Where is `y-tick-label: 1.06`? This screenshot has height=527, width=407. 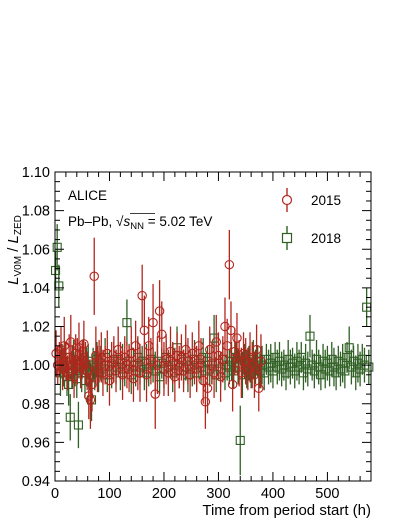
y-tick-label: 1.06 is located at coordinates (36, 250).